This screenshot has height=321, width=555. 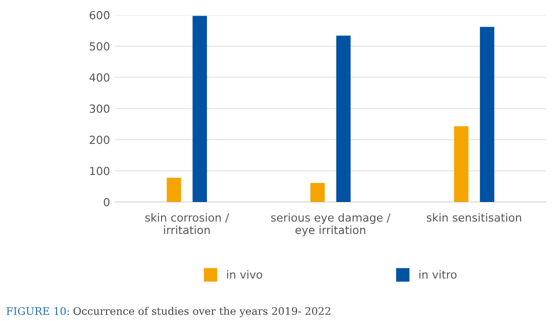 What do you see at coordinates (99, 77) in the screenshot?
I see `y-tick-label: 400` at bounding box center [99, 77].